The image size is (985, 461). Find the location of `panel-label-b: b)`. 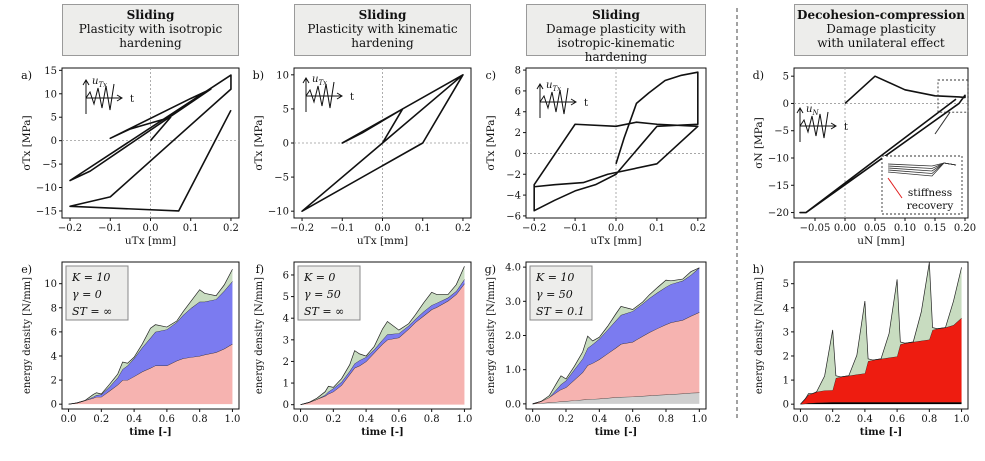

panel-label-b: b) is located at coordinates (258, 75).